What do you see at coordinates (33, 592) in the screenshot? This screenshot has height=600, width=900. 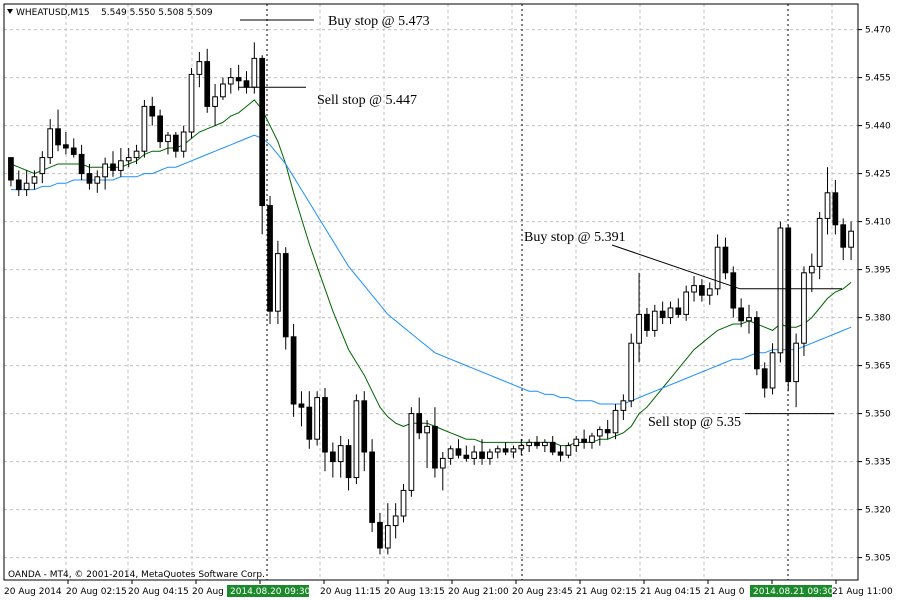 I see `time-tick-label: 20 Aug 2014` at bounding box center [33, 592].